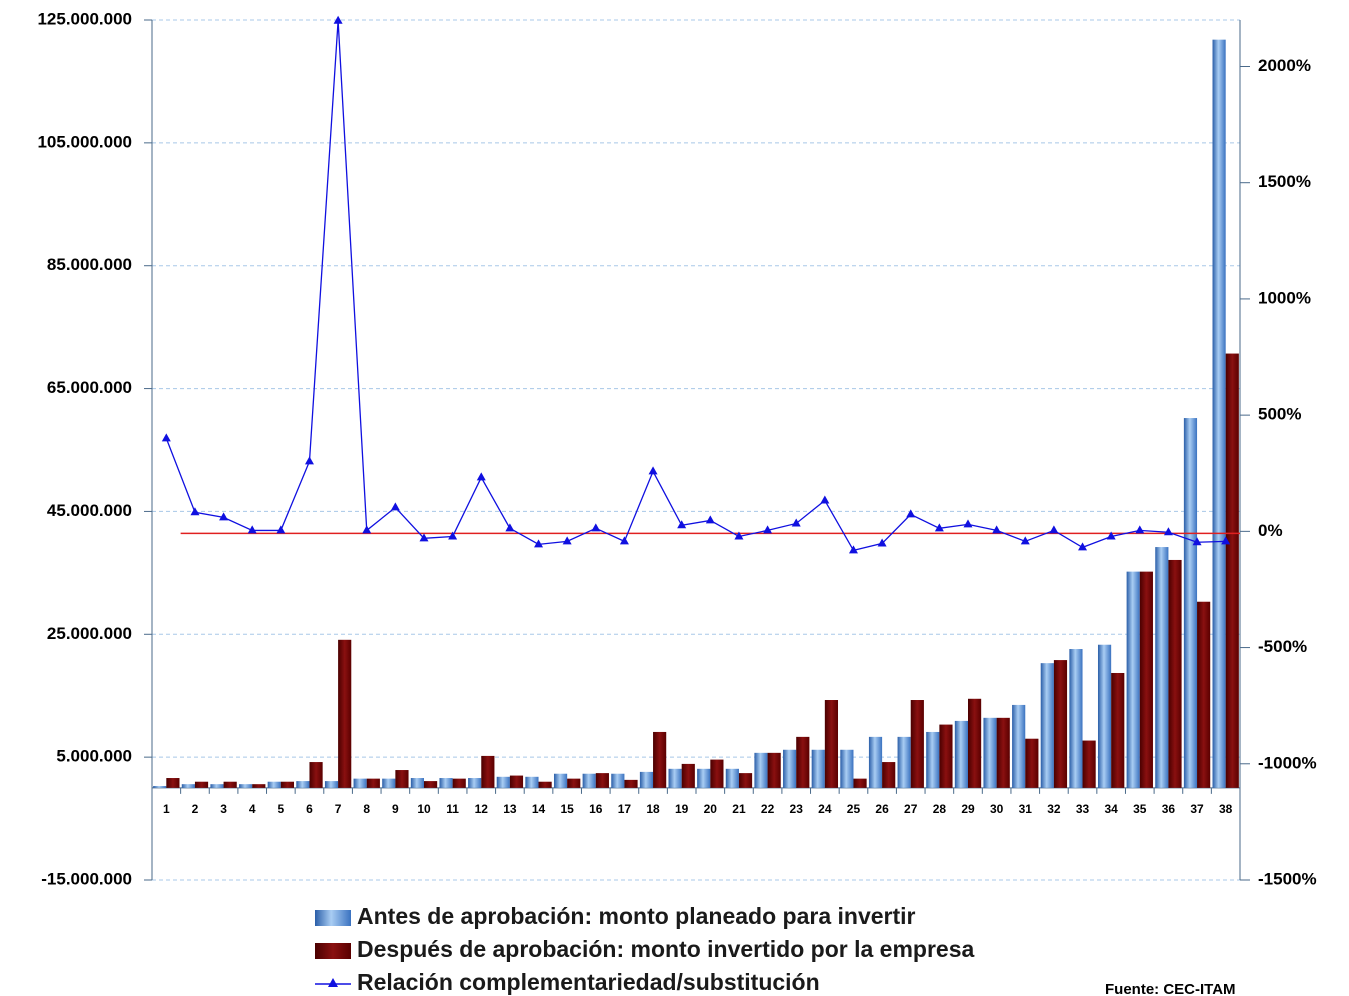 The width and height of the screenshot is (1349, 996). I want to click on x-tick-label: 38, so click(1226, 809).